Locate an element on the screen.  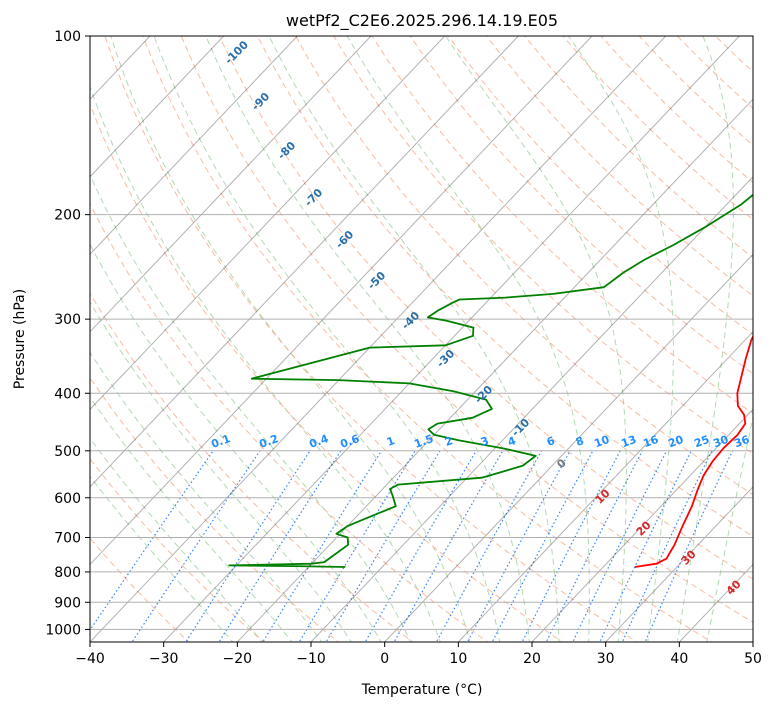
x-tick-label: 50 is located at coordinates (753, 659).